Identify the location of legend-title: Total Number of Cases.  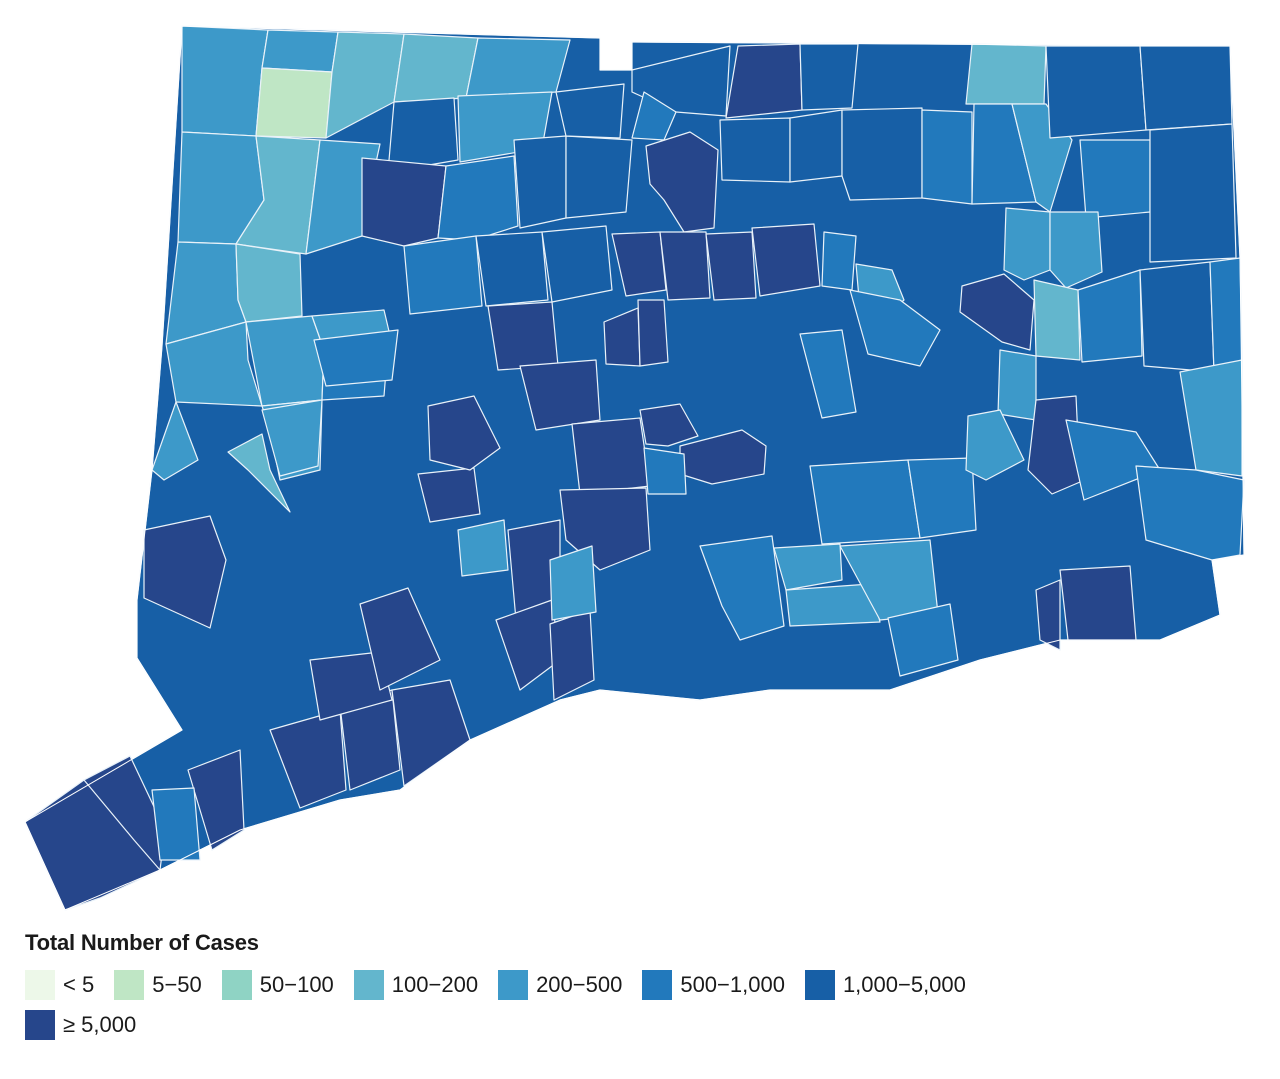
(142, 942).